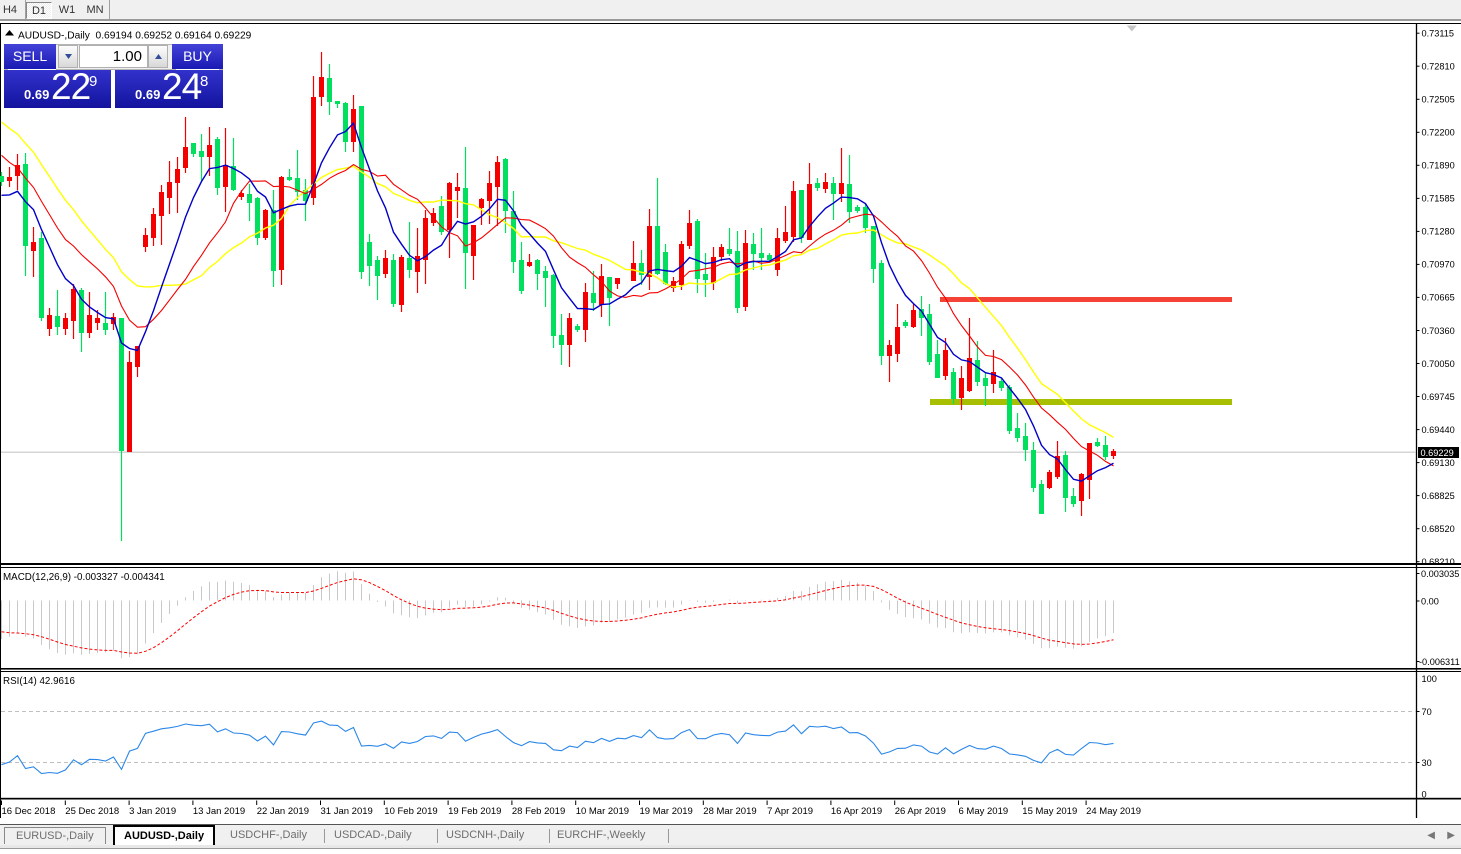 The height and width of the screenshot is (854, 1461). I want to click on svg-text: 0.69229, so click(1437, 453).